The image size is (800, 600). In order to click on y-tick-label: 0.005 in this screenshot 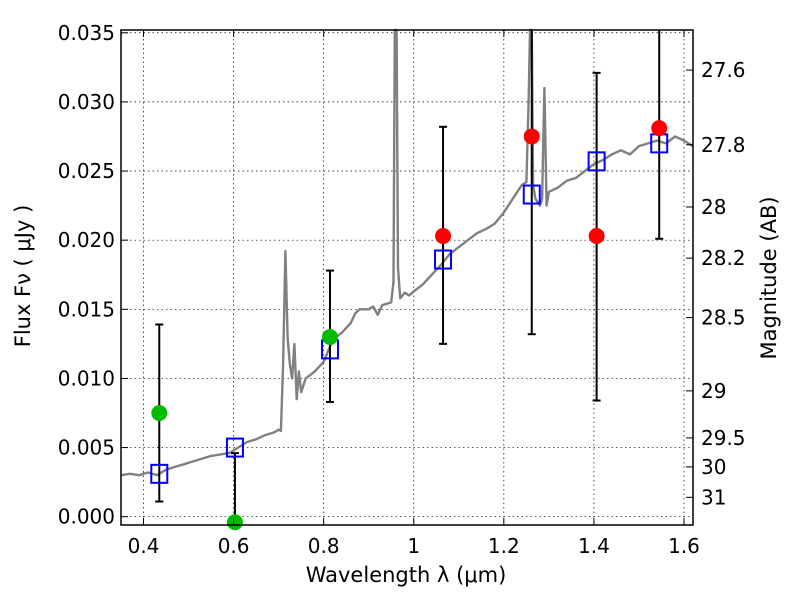, I will do `click(86, 448)`.